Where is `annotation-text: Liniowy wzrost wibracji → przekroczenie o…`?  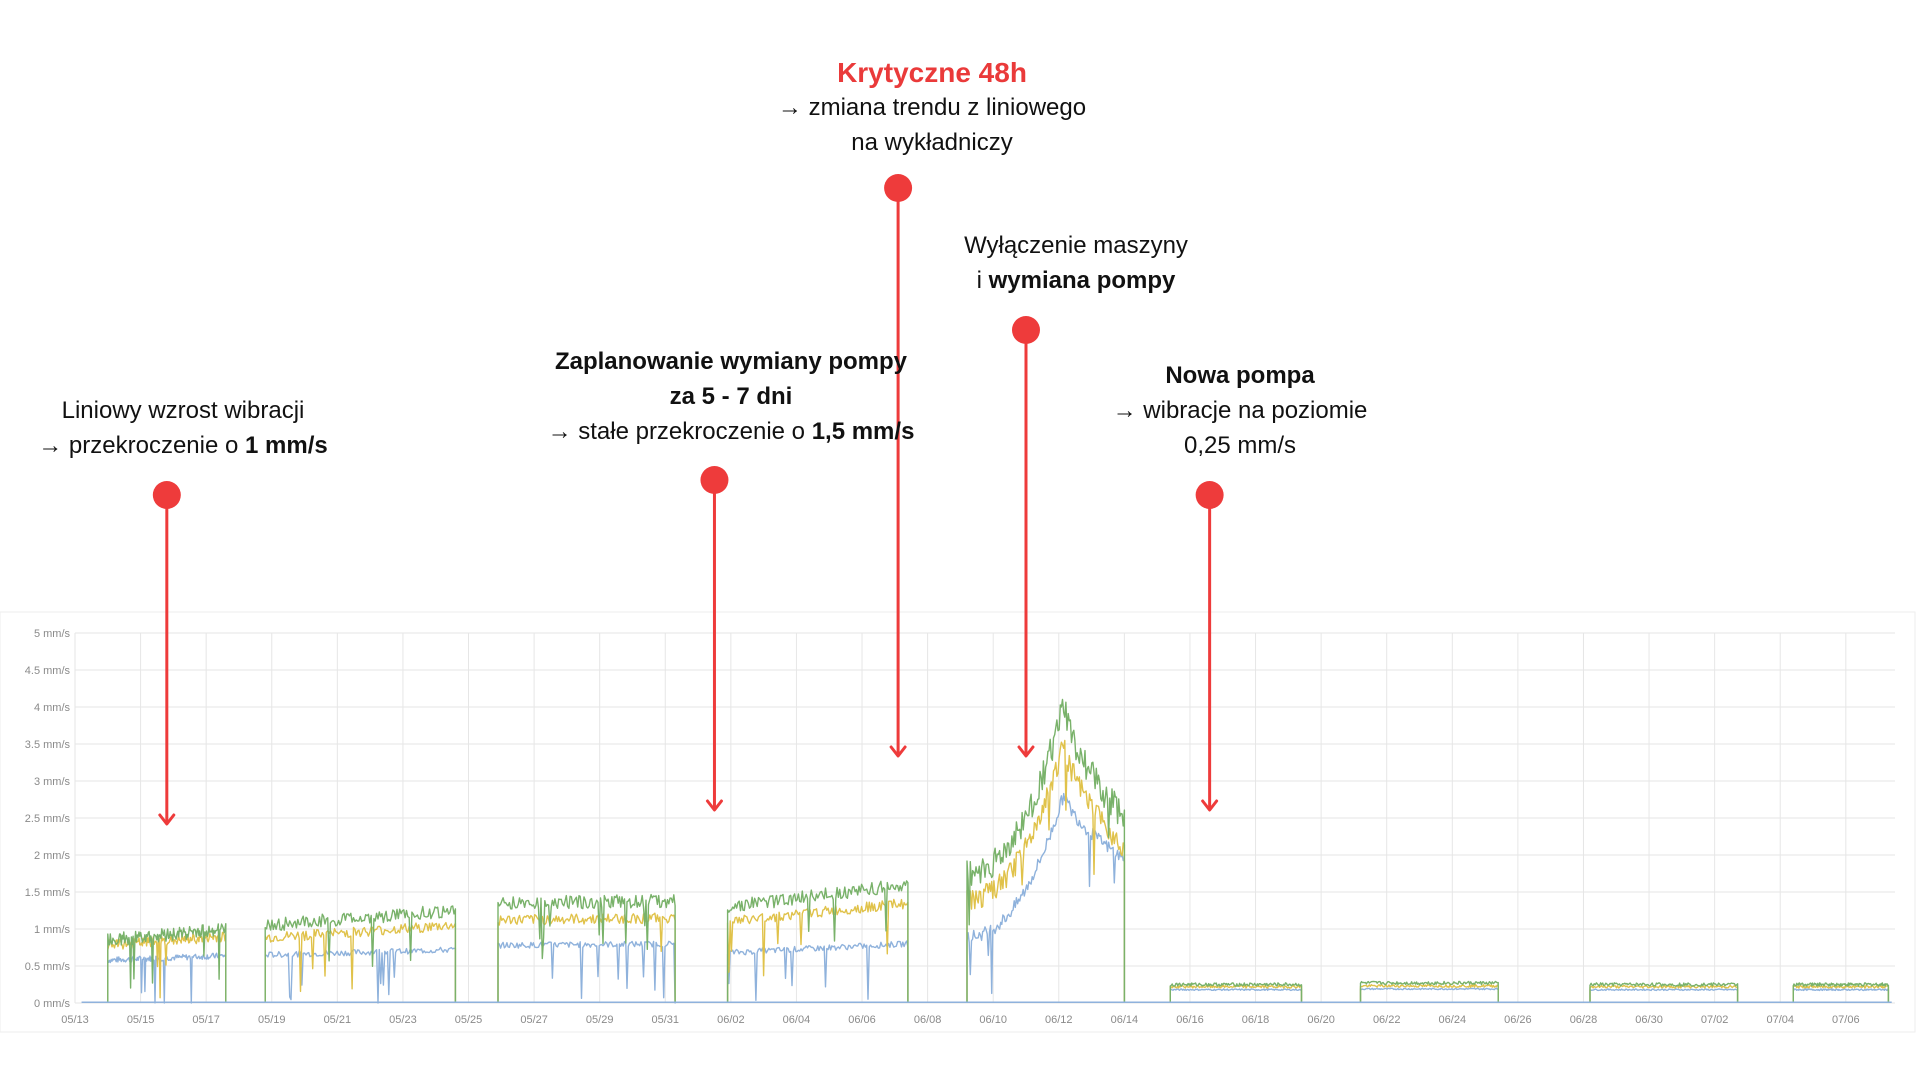
annotation-text: Liniowy wzrost wibracji → przekroczenie o… is located at coordinates (241, 428).